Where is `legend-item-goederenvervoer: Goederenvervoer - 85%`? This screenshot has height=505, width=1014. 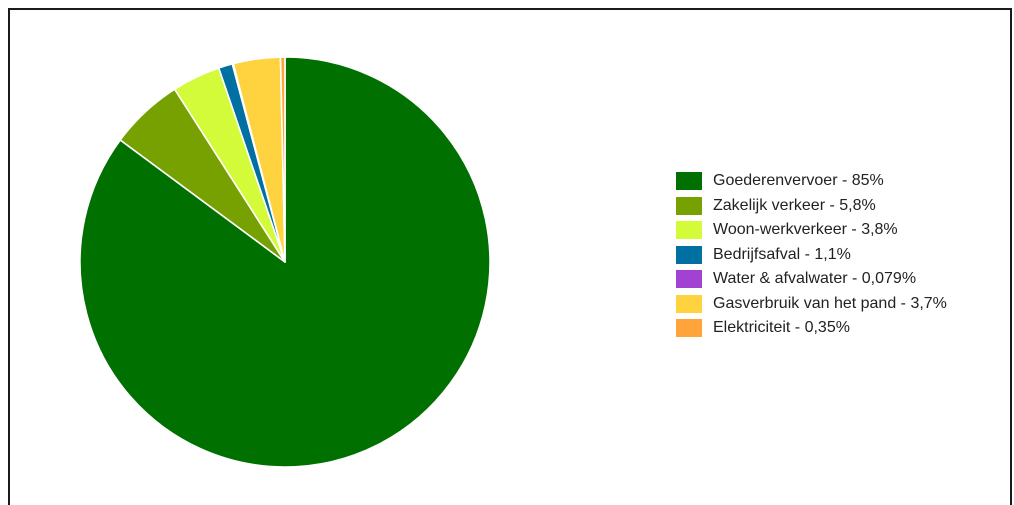
legend-item-goederenvervoer: Goederenvervoer - 85% is located at coordinates (811, 181).